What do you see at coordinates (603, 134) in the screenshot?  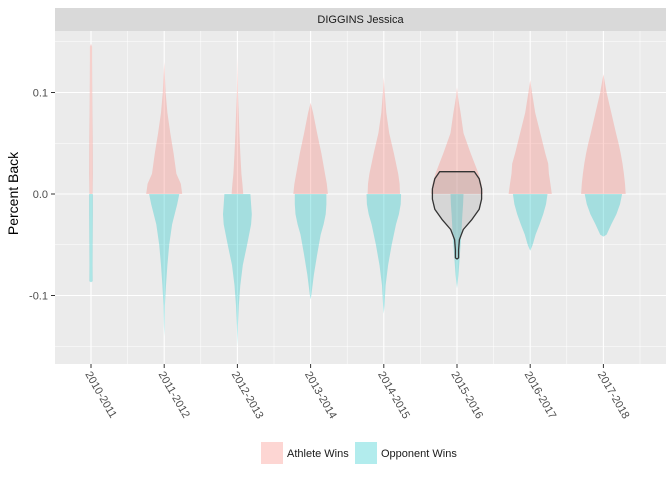 I see `violin-athlete-wins-2017-2018` at bounding box center [603, 134].